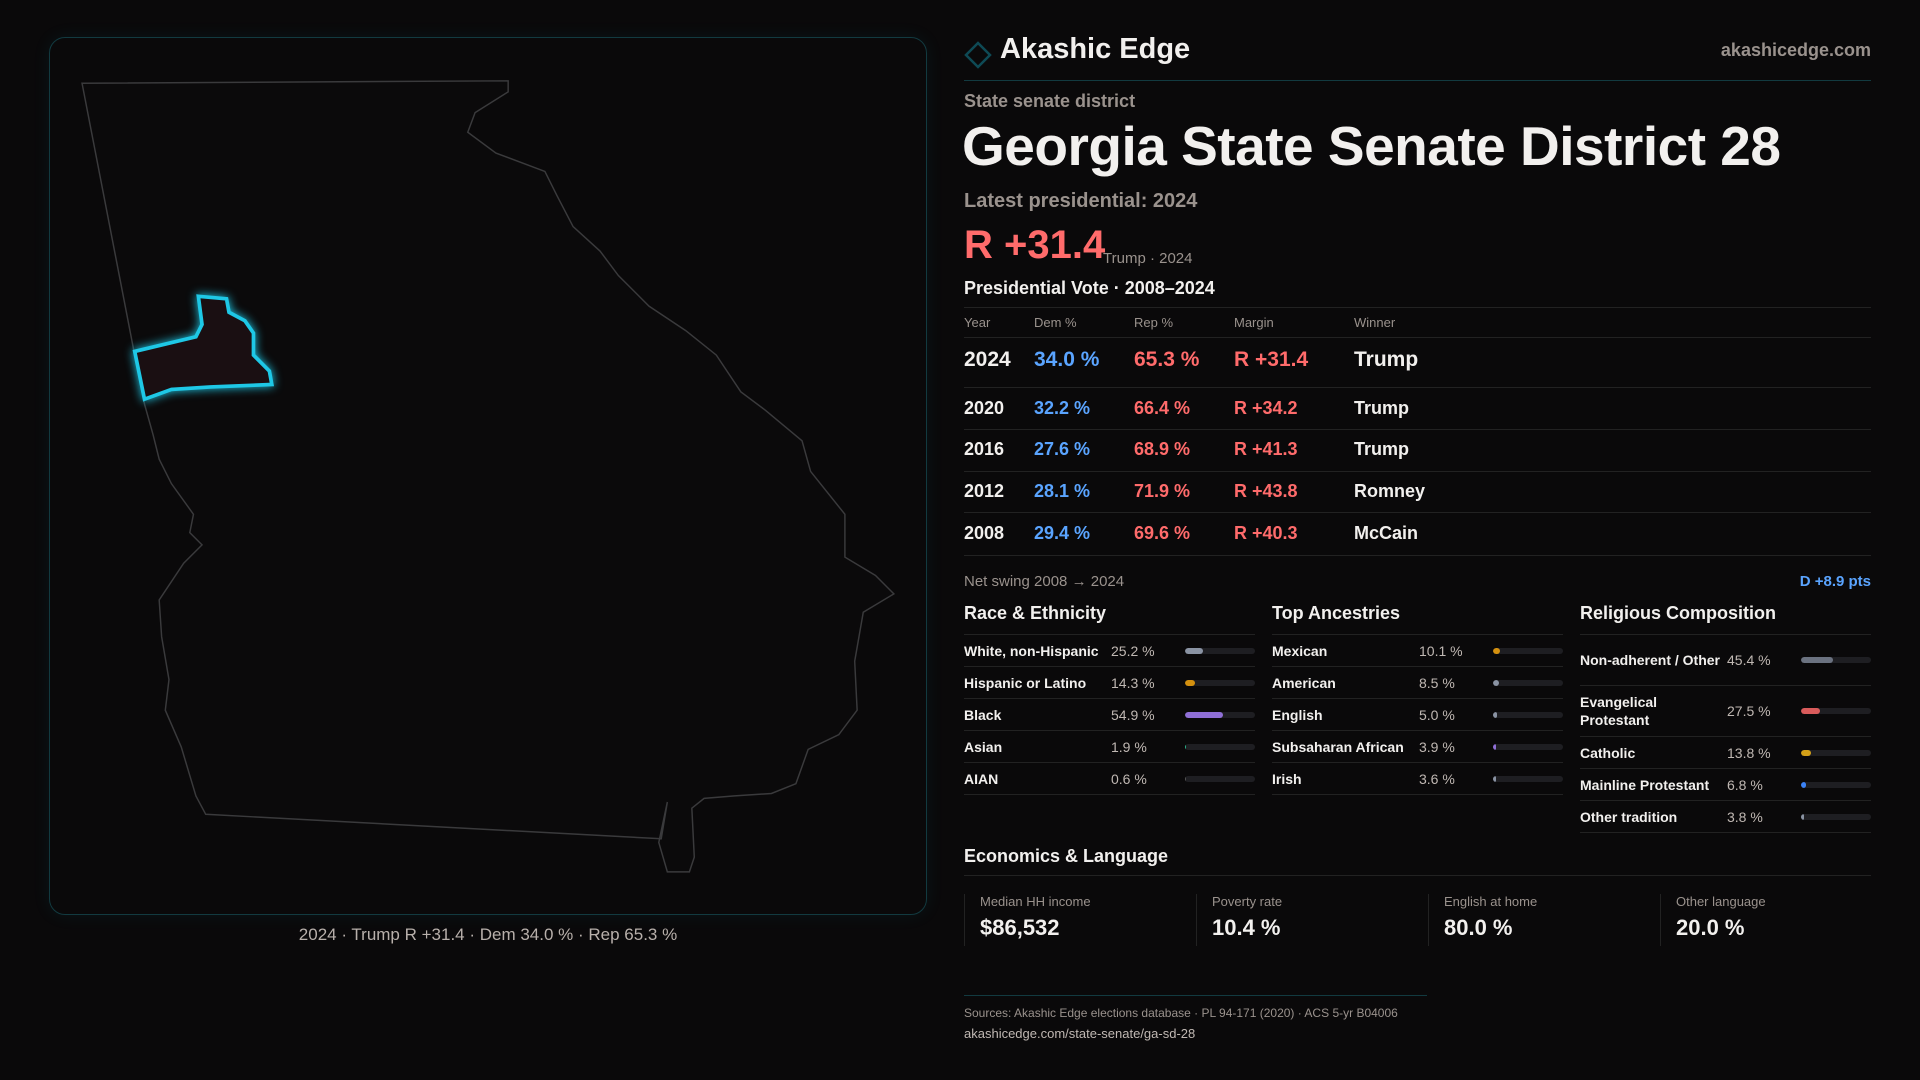  I want to click on item-label: Black, so click(983, 714).